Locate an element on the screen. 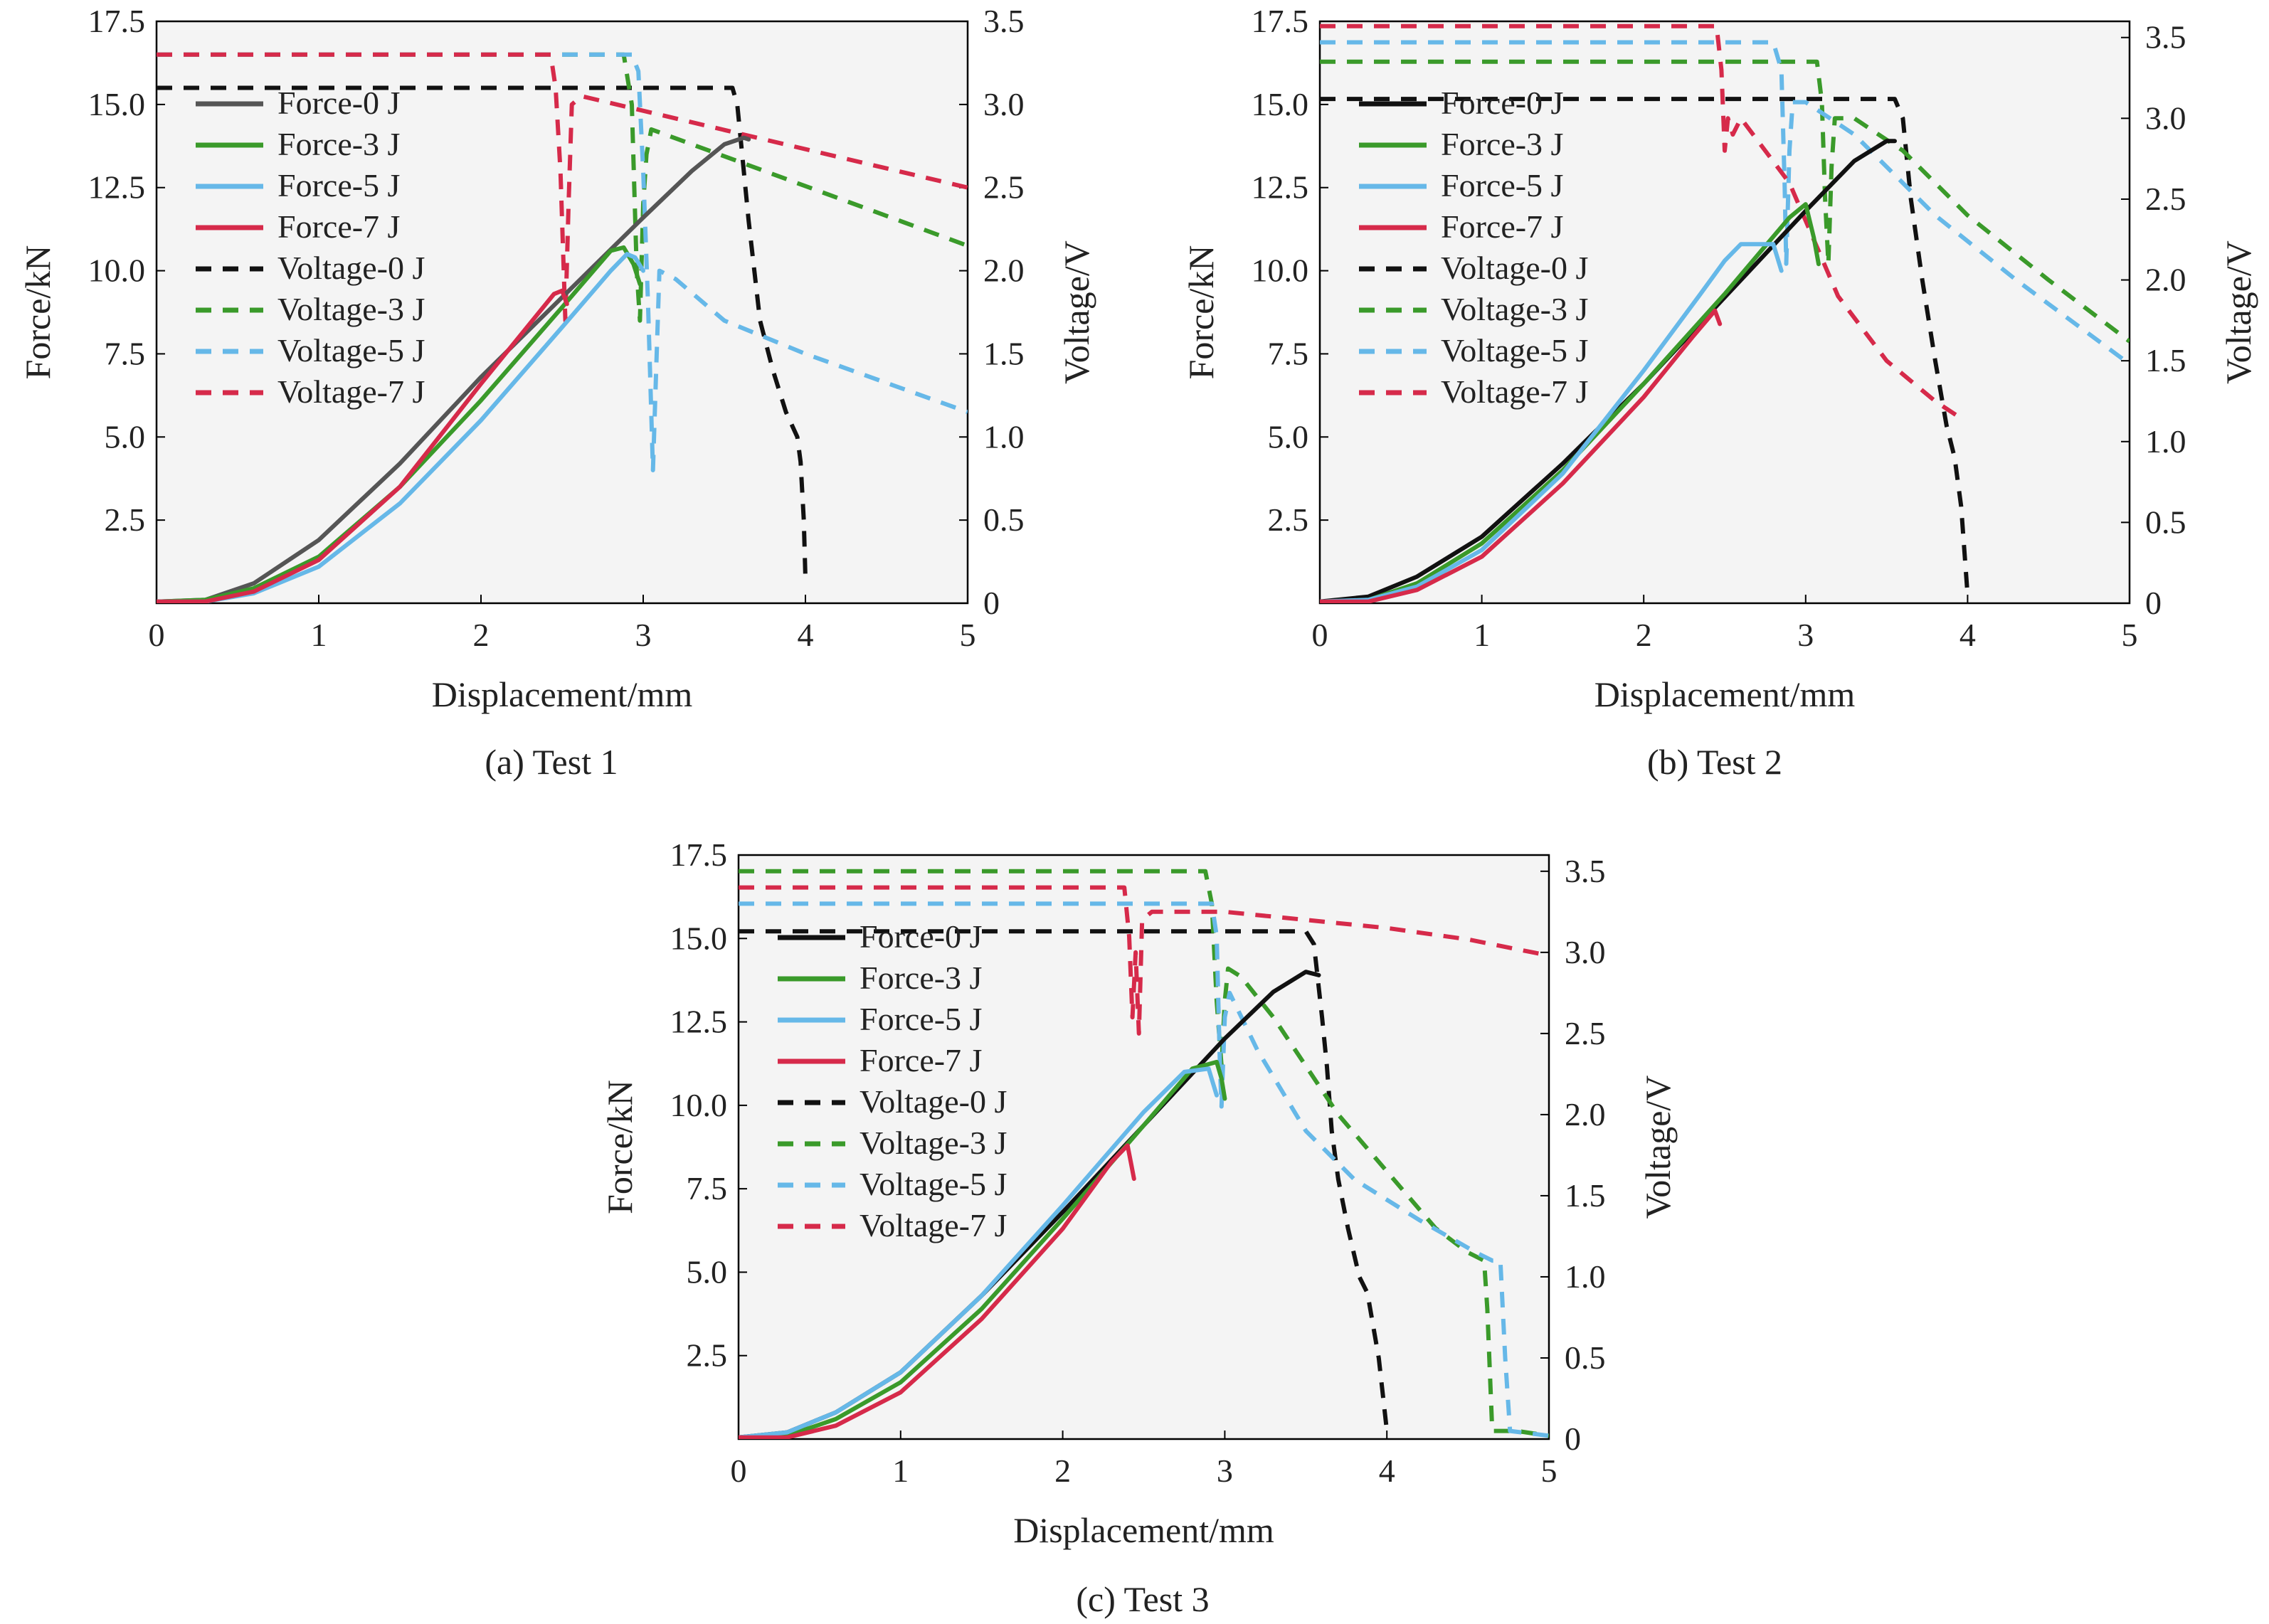 This screenshot has height=1624, width=2269. chart-caption: (a) Test 1 is located at coordinates (552, 762).